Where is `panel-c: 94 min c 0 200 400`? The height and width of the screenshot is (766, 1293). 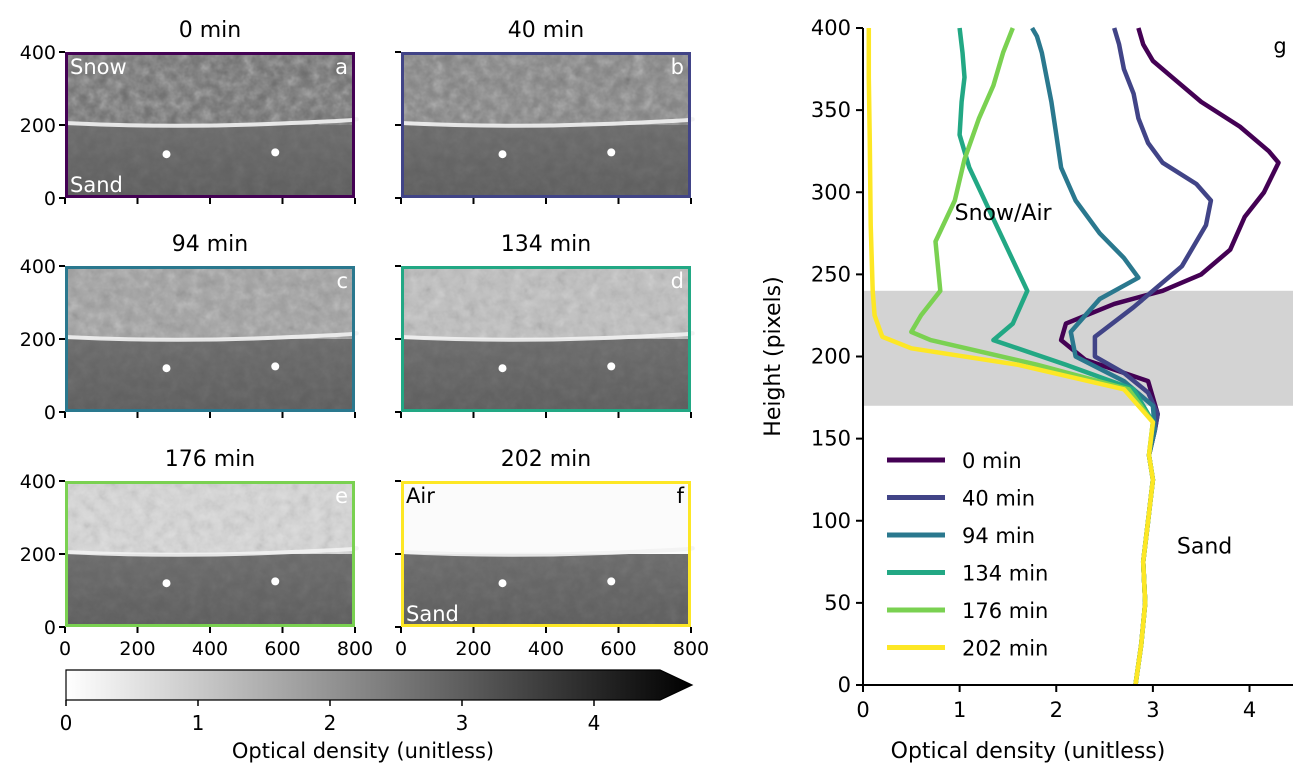 panel-c: 94 min c 0 200 400 is located at coordinates (189, 328).